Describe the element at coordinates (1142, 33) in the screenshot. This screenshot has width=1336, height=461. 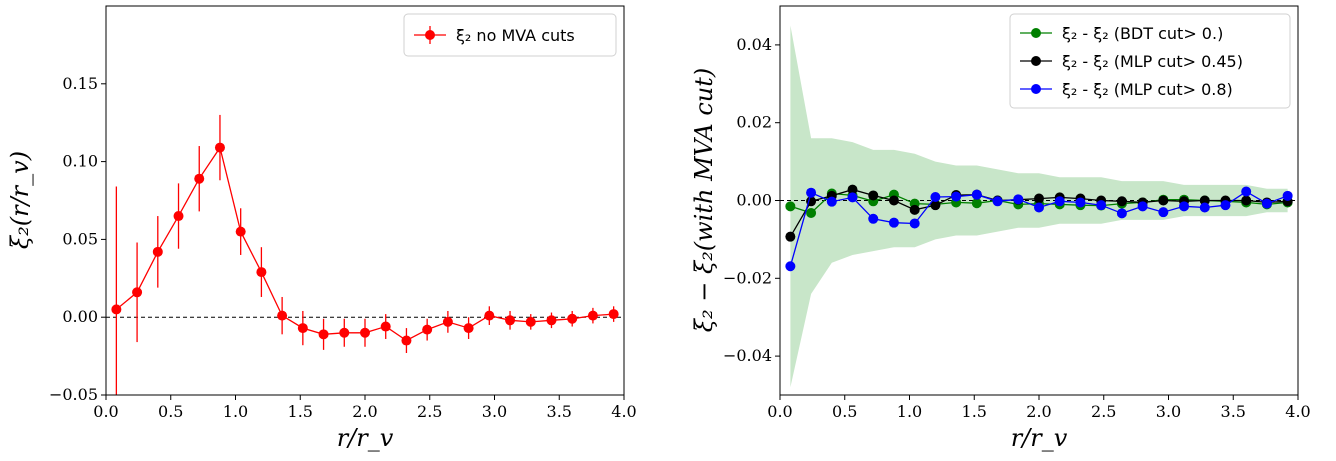
I see `legend-label: ξ₂ - ξ₂ (BDT cut> 0.)` at that location.